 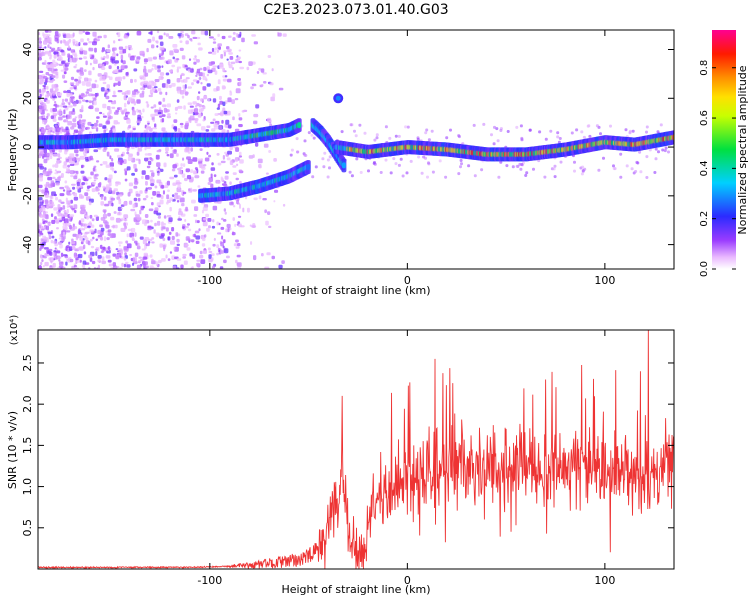 What do you see at coordinates (27, 446) in the screenshot?
I see `y-tick-label: 1.5` at bounding box center [27, 446].